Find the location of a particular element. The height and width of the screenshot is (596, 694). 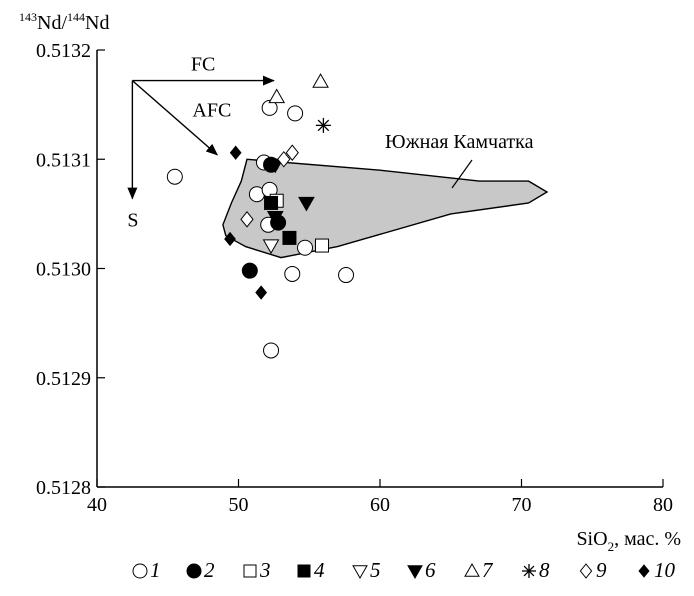

region-layer is located at coordinates (385, 208).